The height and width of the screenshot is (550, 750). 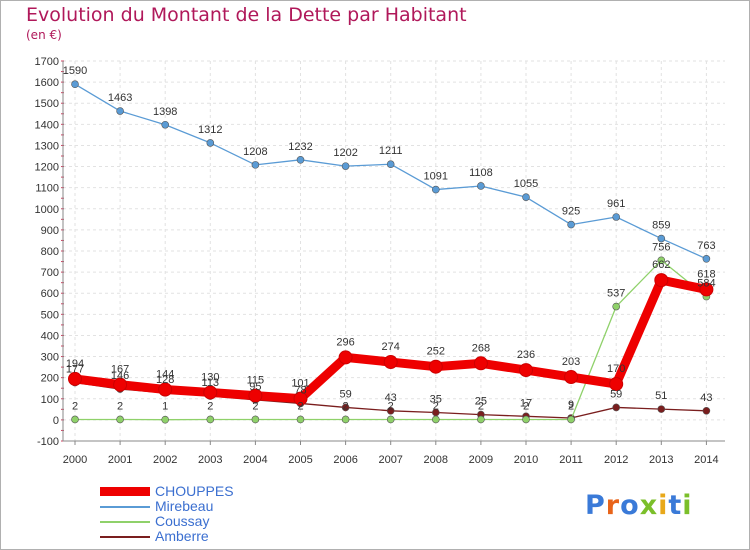 What do you see at coordinates (255, 460) in the screenshot?
I see `x-tick-label: 2004` at bounding box center [255, 460].